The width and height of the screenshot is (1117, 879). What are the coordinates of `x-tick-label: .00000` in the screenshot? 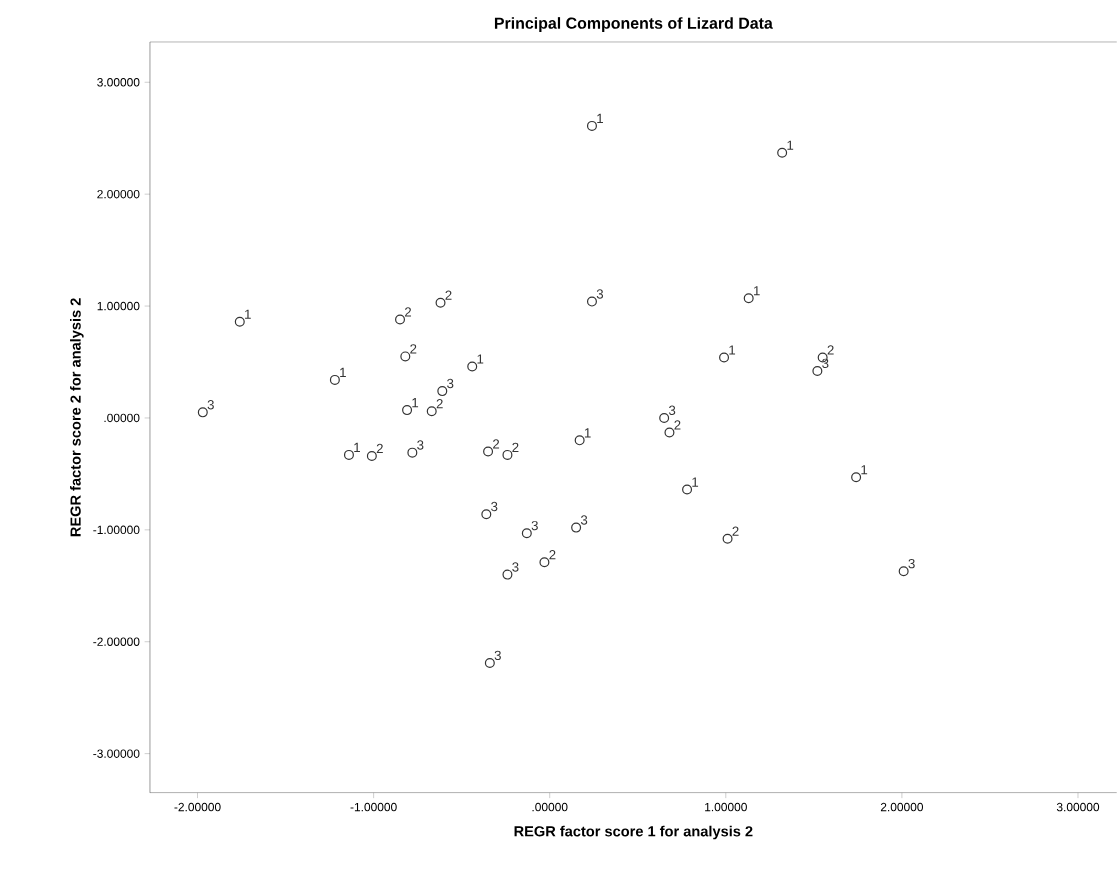 It's located at (550, 807).